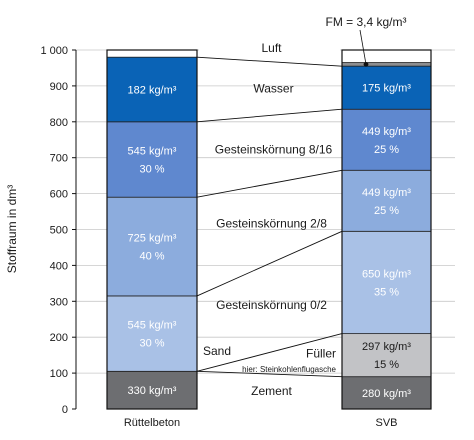 This screenshot has width=474, height=440. What do you see at coordinates (274, 150) in the screenshot?
I see `component-label-k816: Gesteinskörnung 8/16` at bounding box center [274, 150].